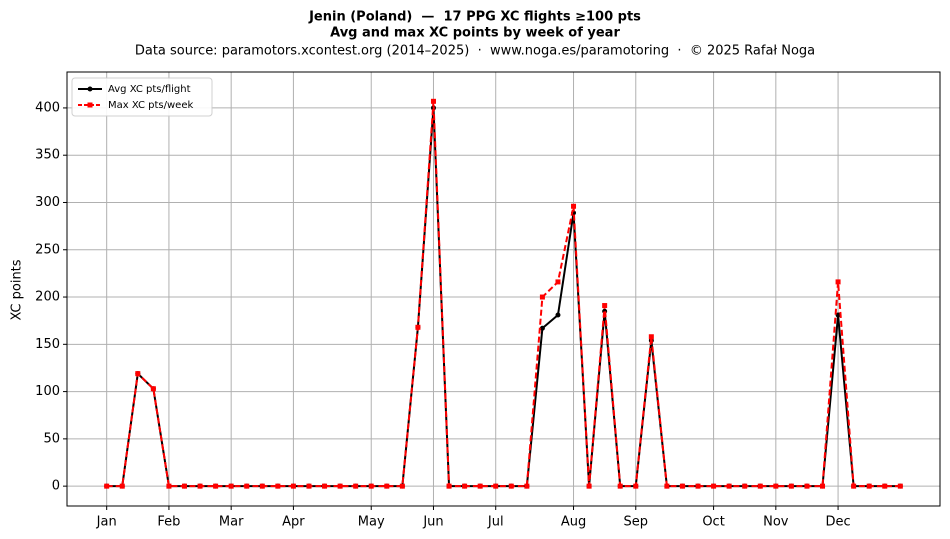 Image resolution: width=950 pixels, height=539 pixels. I want to click on x-tick-label: May, so click(371, 522).